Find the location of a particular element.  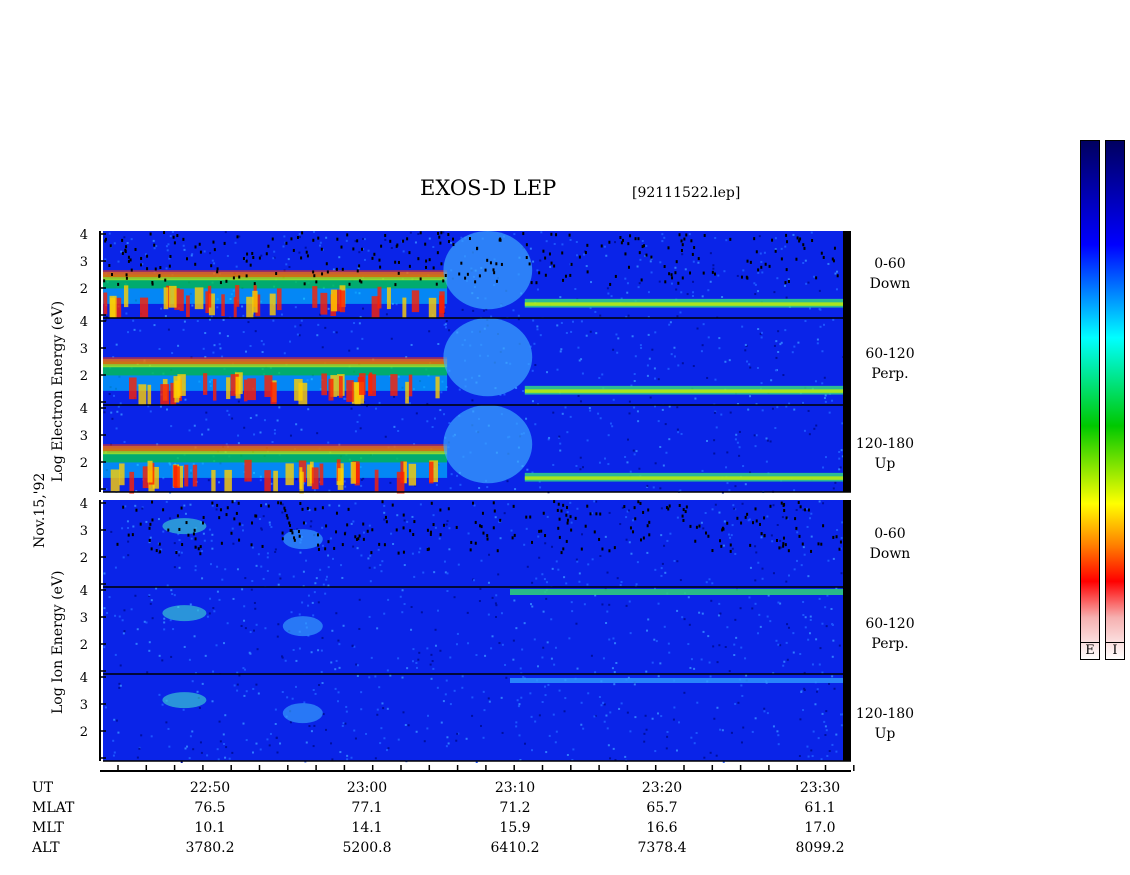

ephemeris-mlt-value: 10.1 is located at coordinates (210, 828).